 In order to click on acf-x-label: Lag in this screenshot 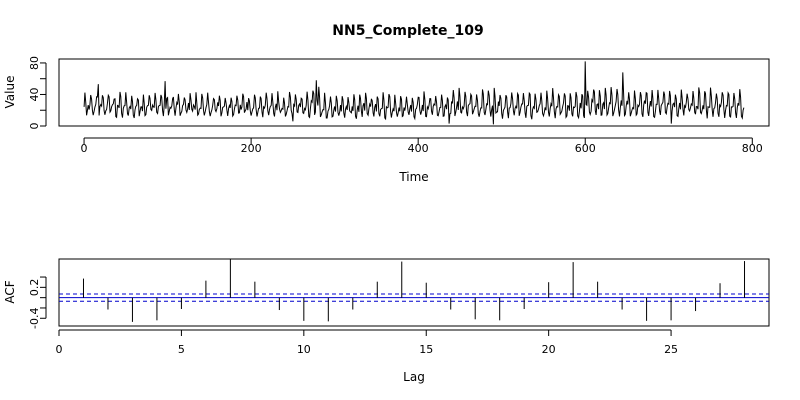, I will do `click(414, 377)`.